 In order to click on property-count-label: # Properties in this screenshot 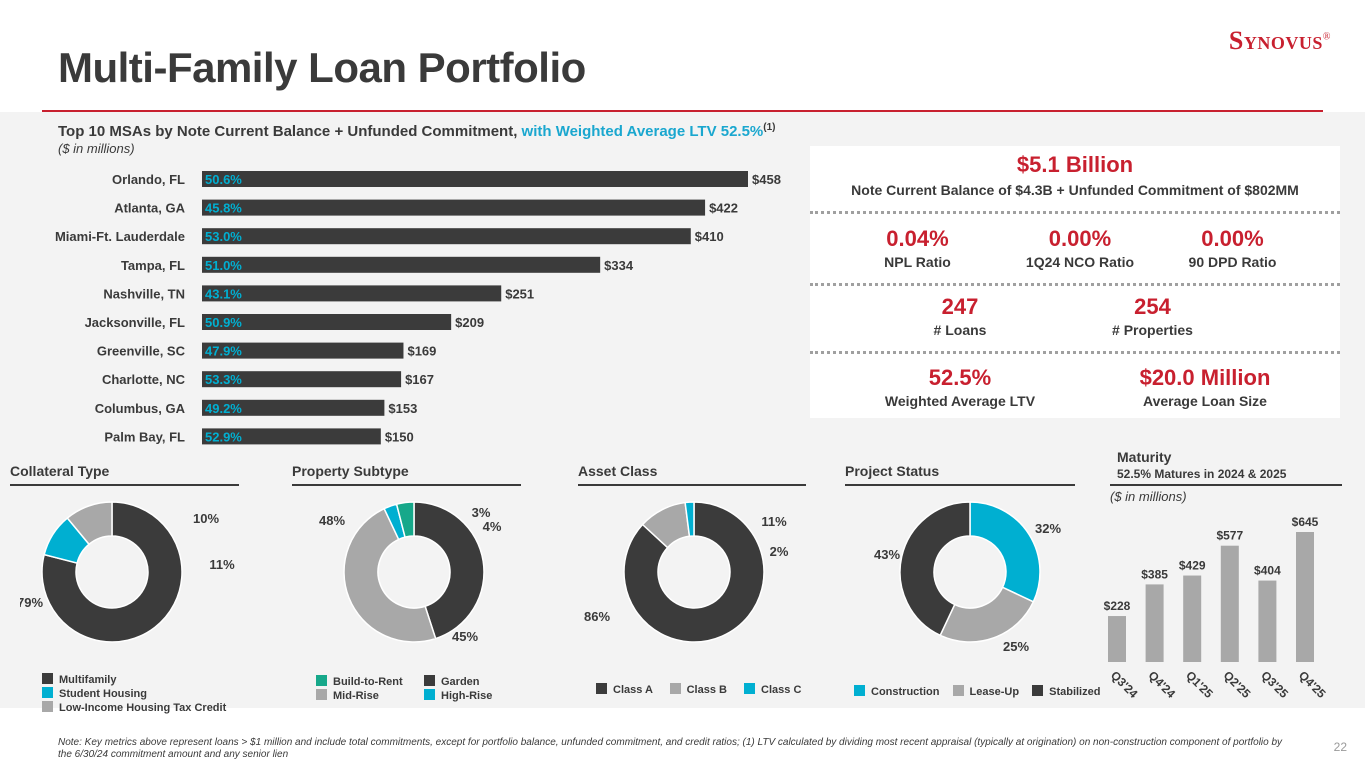, I will do `click(1152, 330)`.